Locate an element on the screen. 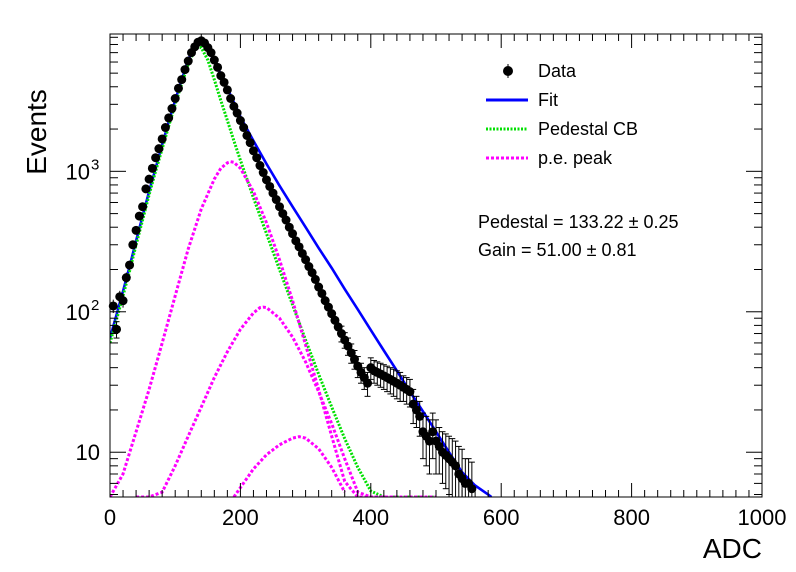  legend-item-fit: Fit is located at coordinates (522, 100).